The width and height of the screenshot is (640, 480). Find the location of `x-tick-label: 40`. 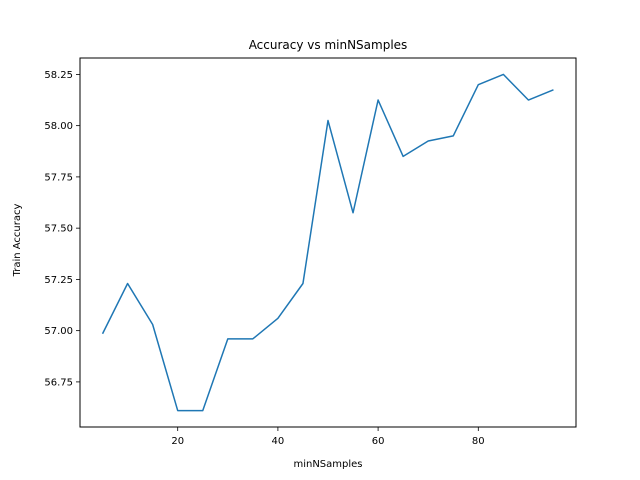

x-tick-label: 40 is located at coordinates (278, 441).